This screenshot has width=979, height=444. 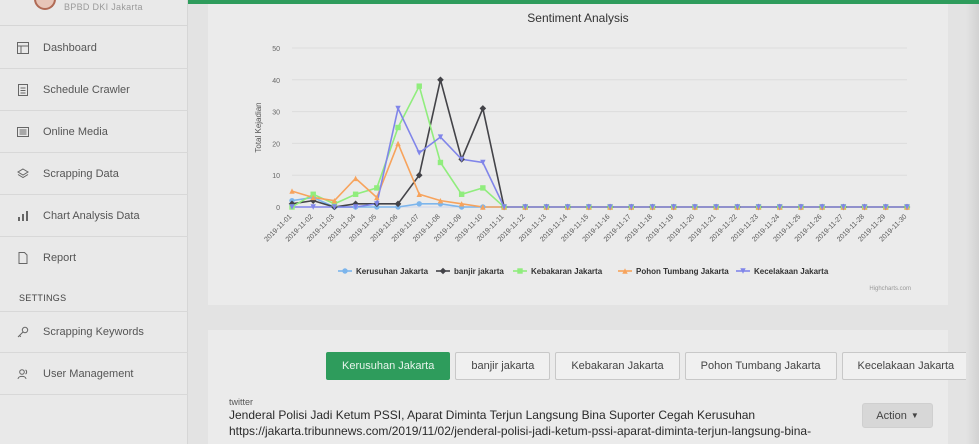 What do you see at coordinates (23, 374) in the screenshot?
I see `users-icon` at bounding box center [23, 374].